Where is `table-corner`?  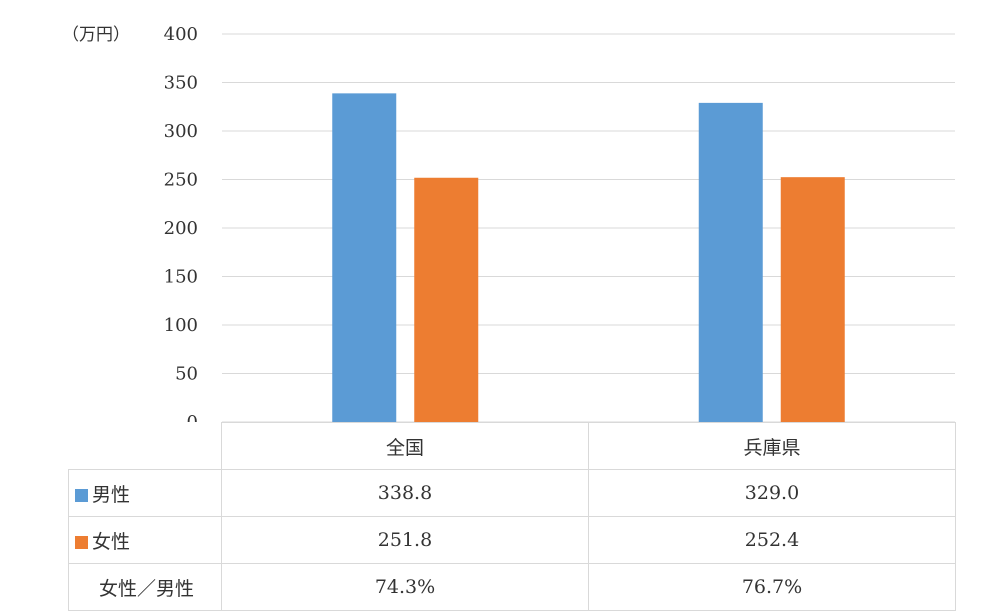
table-corner is located at coordinates (145, 446).